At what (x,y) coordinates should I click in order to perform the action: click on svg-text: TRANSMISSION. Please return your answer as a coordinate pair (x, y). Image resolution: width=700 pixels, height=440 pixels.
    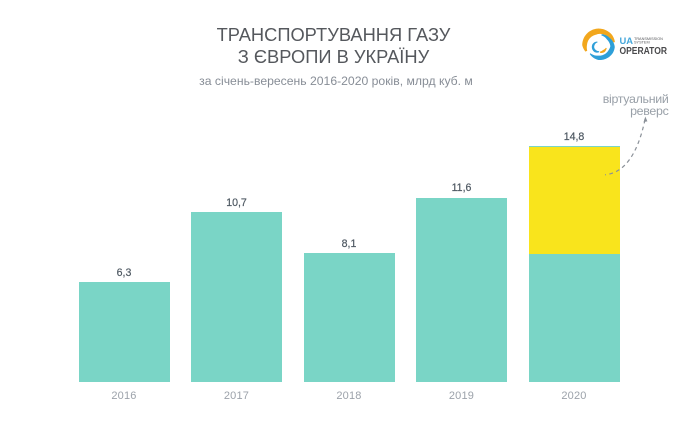
    Looking at the image, I should click on (648, 39).